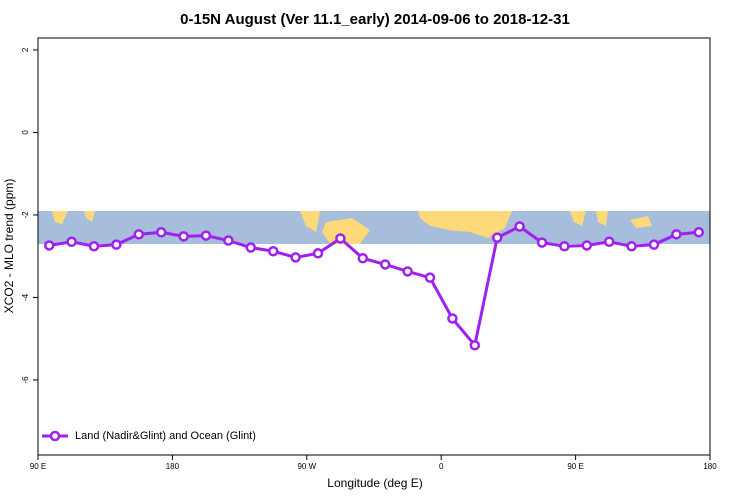  I want to click on y-tick-label: -6, so click(25, 380).